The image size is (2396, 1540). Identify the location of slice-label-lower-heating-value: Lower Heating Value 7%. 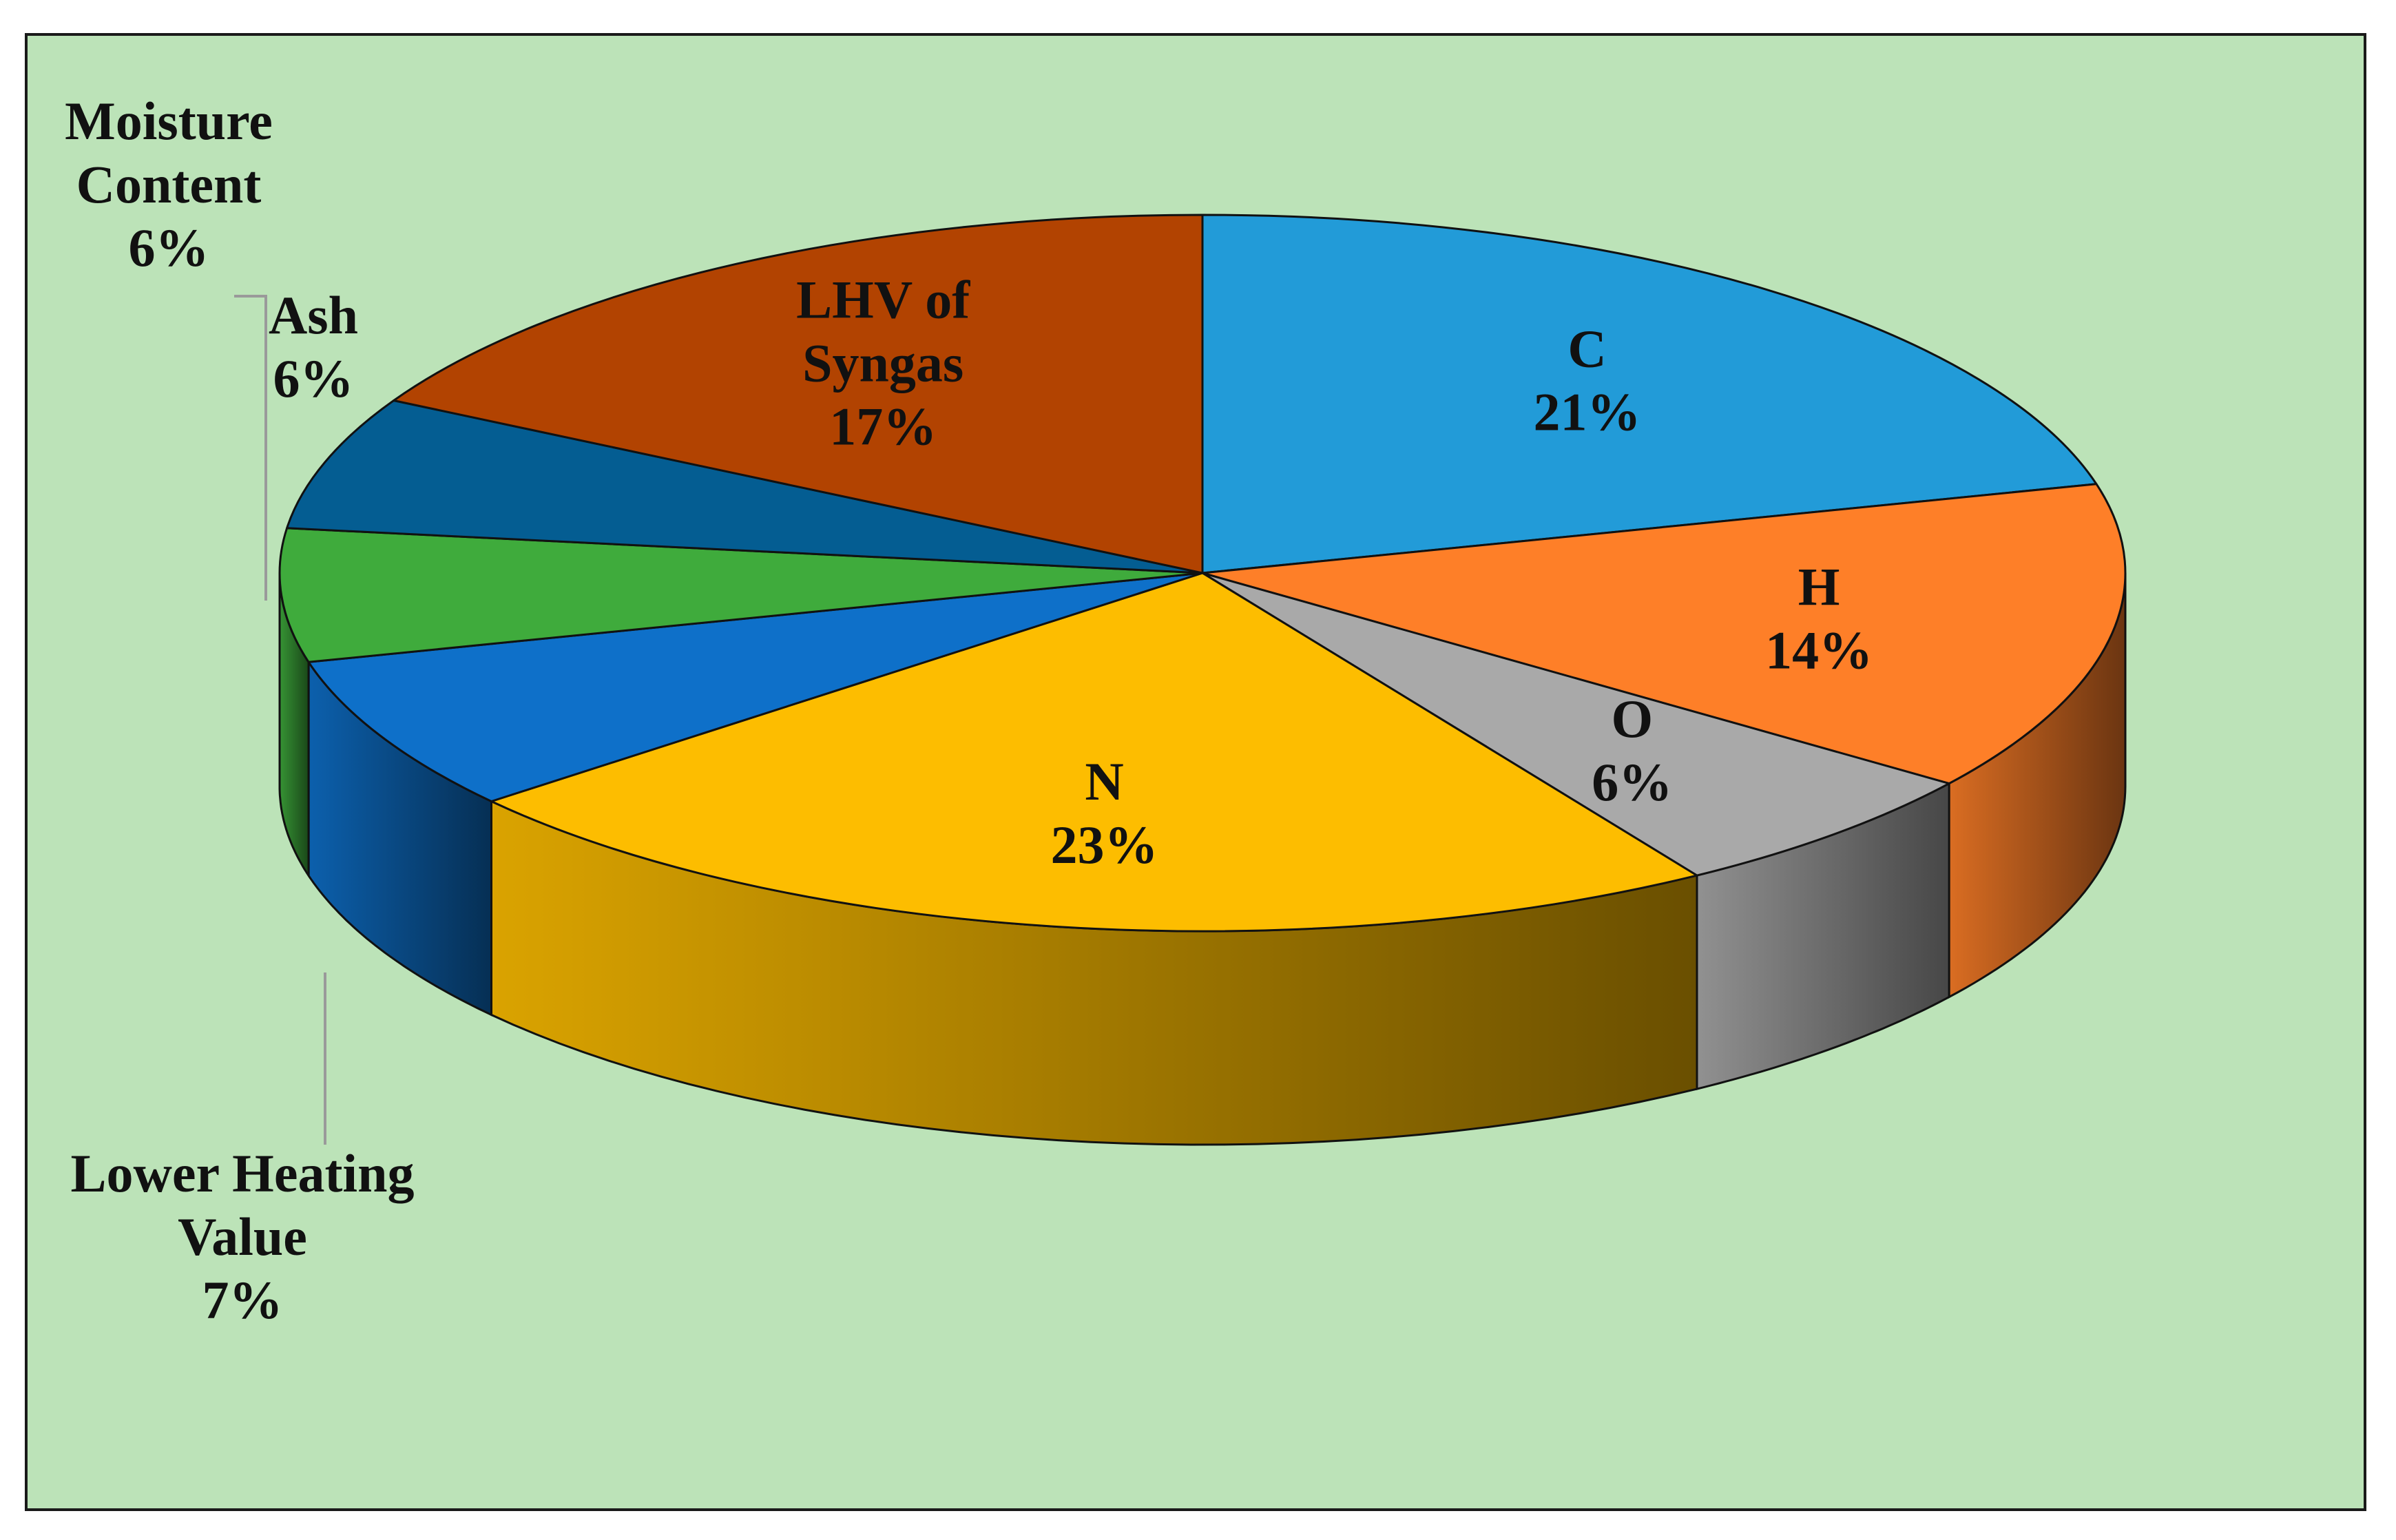
(242, 1236).